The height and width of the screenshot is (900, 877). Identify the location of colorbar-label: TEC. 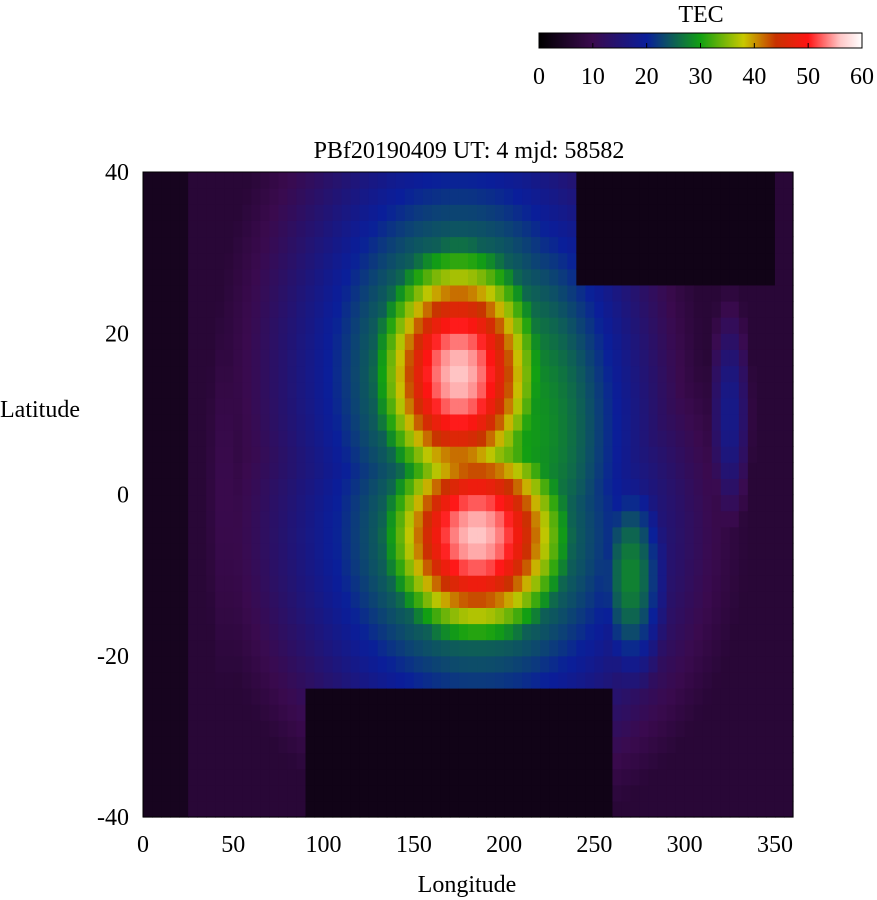
(700, 15).